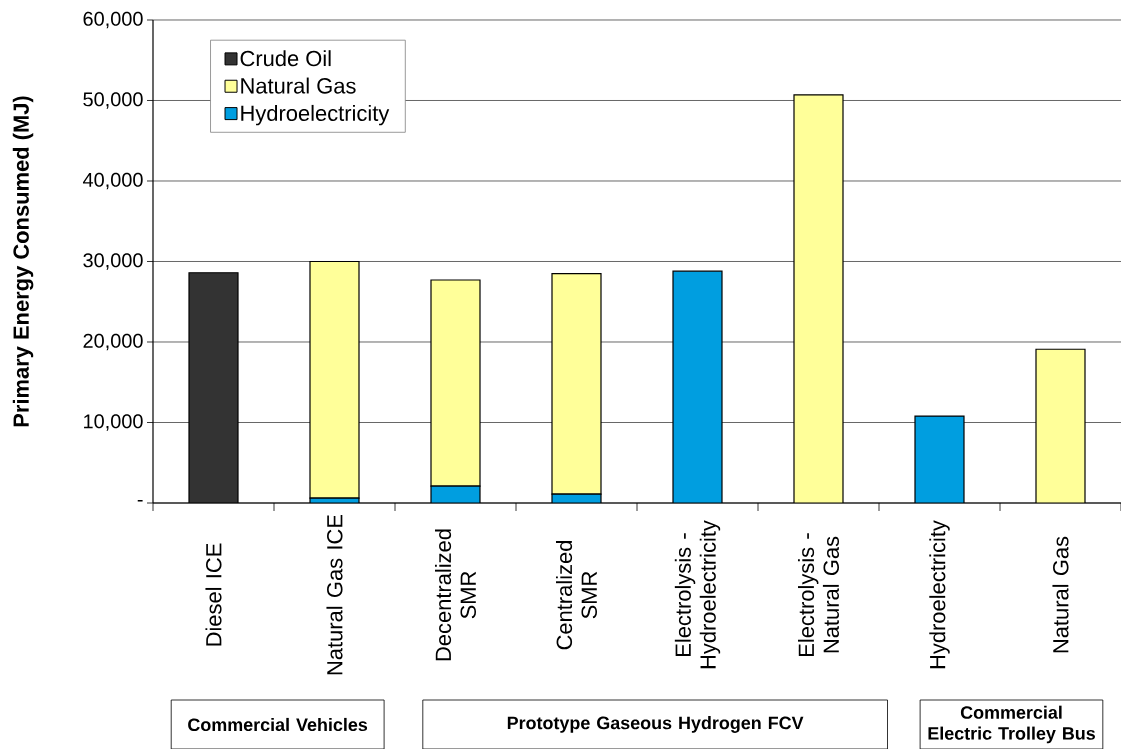 The width and height of the screenshot is (1121, 749). What do you see at coordinates (113, 422) in the screenshot?
I see `y-tick-label: 10,000` at bounding box center [113, 422].